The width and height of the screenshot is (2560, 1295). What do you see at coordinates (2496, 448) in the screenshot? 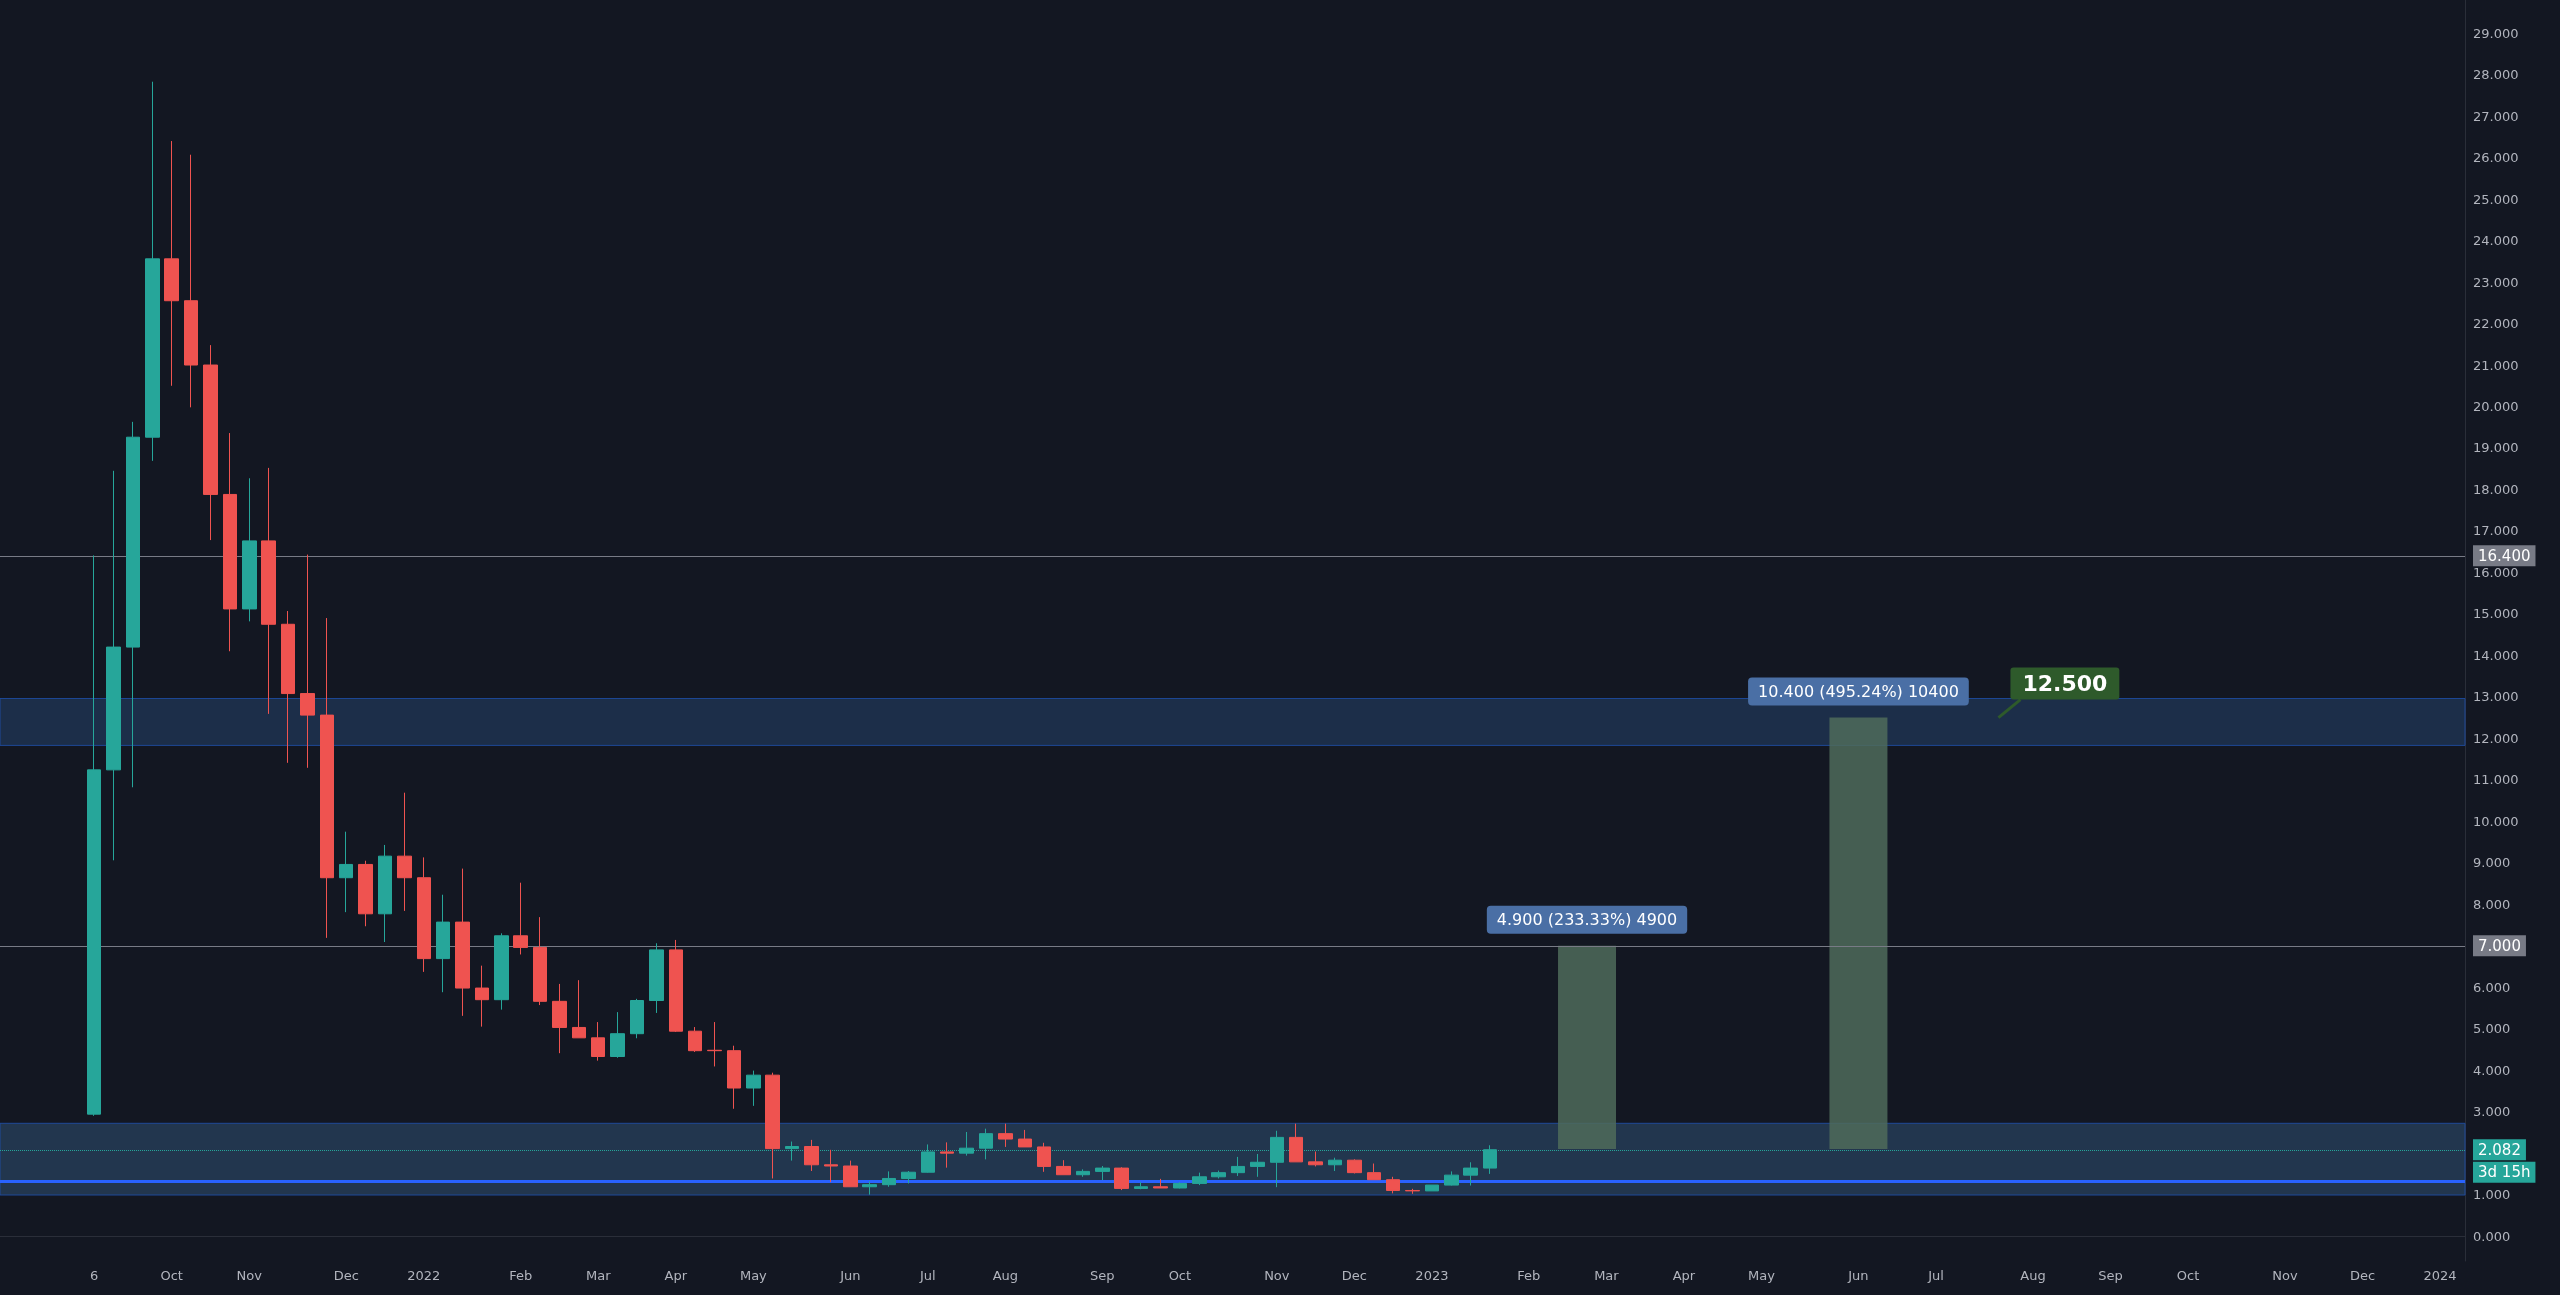
I see `y-tick-label: 19.000` at bounding box center [2496, 448].